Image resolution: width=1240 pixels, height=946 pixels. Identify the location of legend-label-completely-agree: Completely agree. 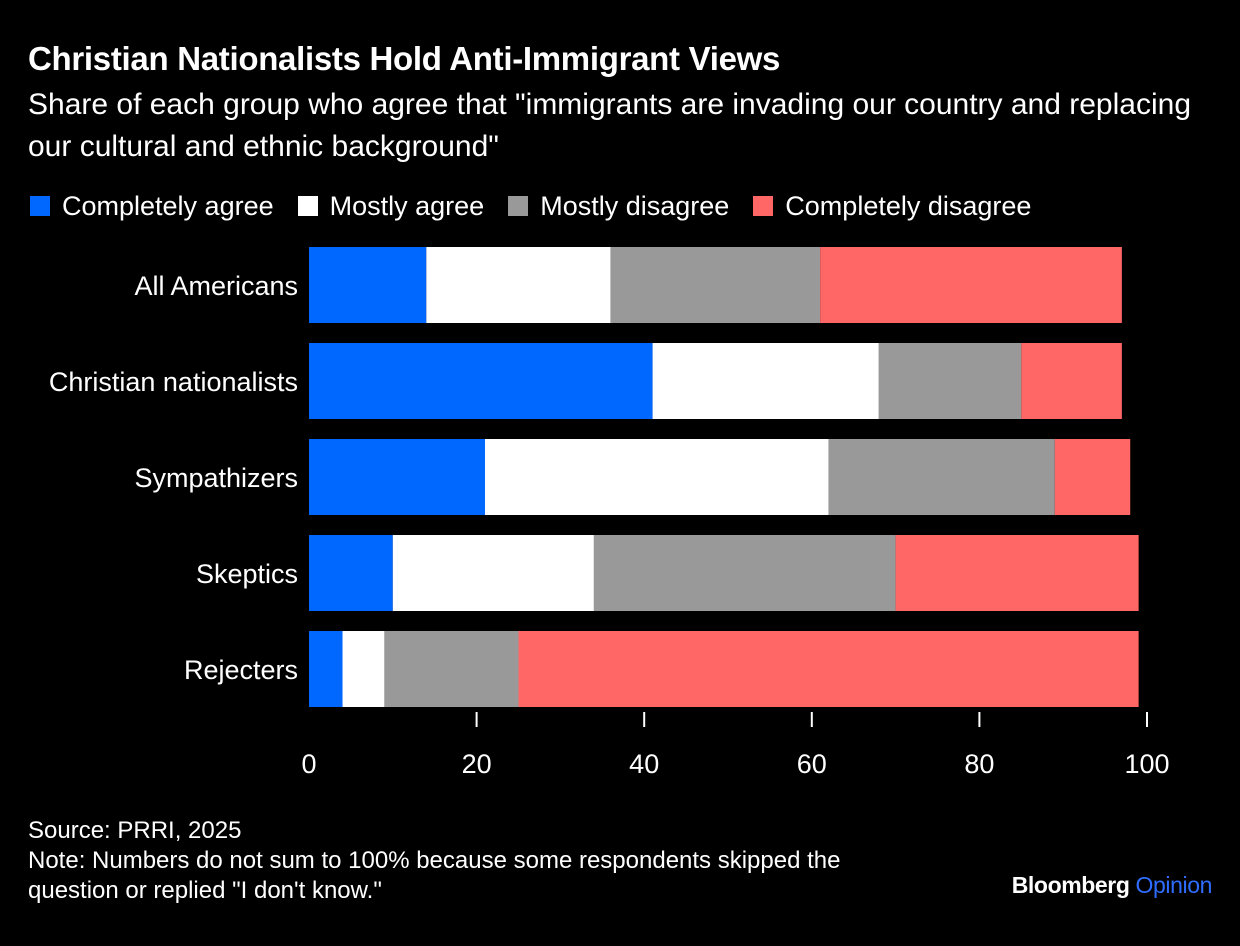
(168, 205).